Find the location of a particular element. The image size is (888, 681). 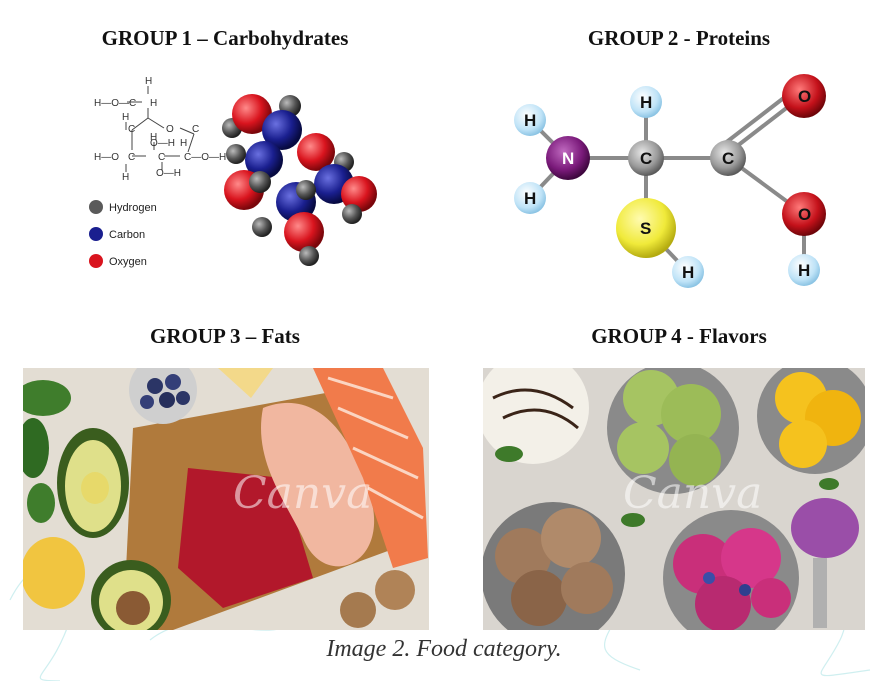

formula-oh-bottom: O—H is located at coordinates (168, 173).